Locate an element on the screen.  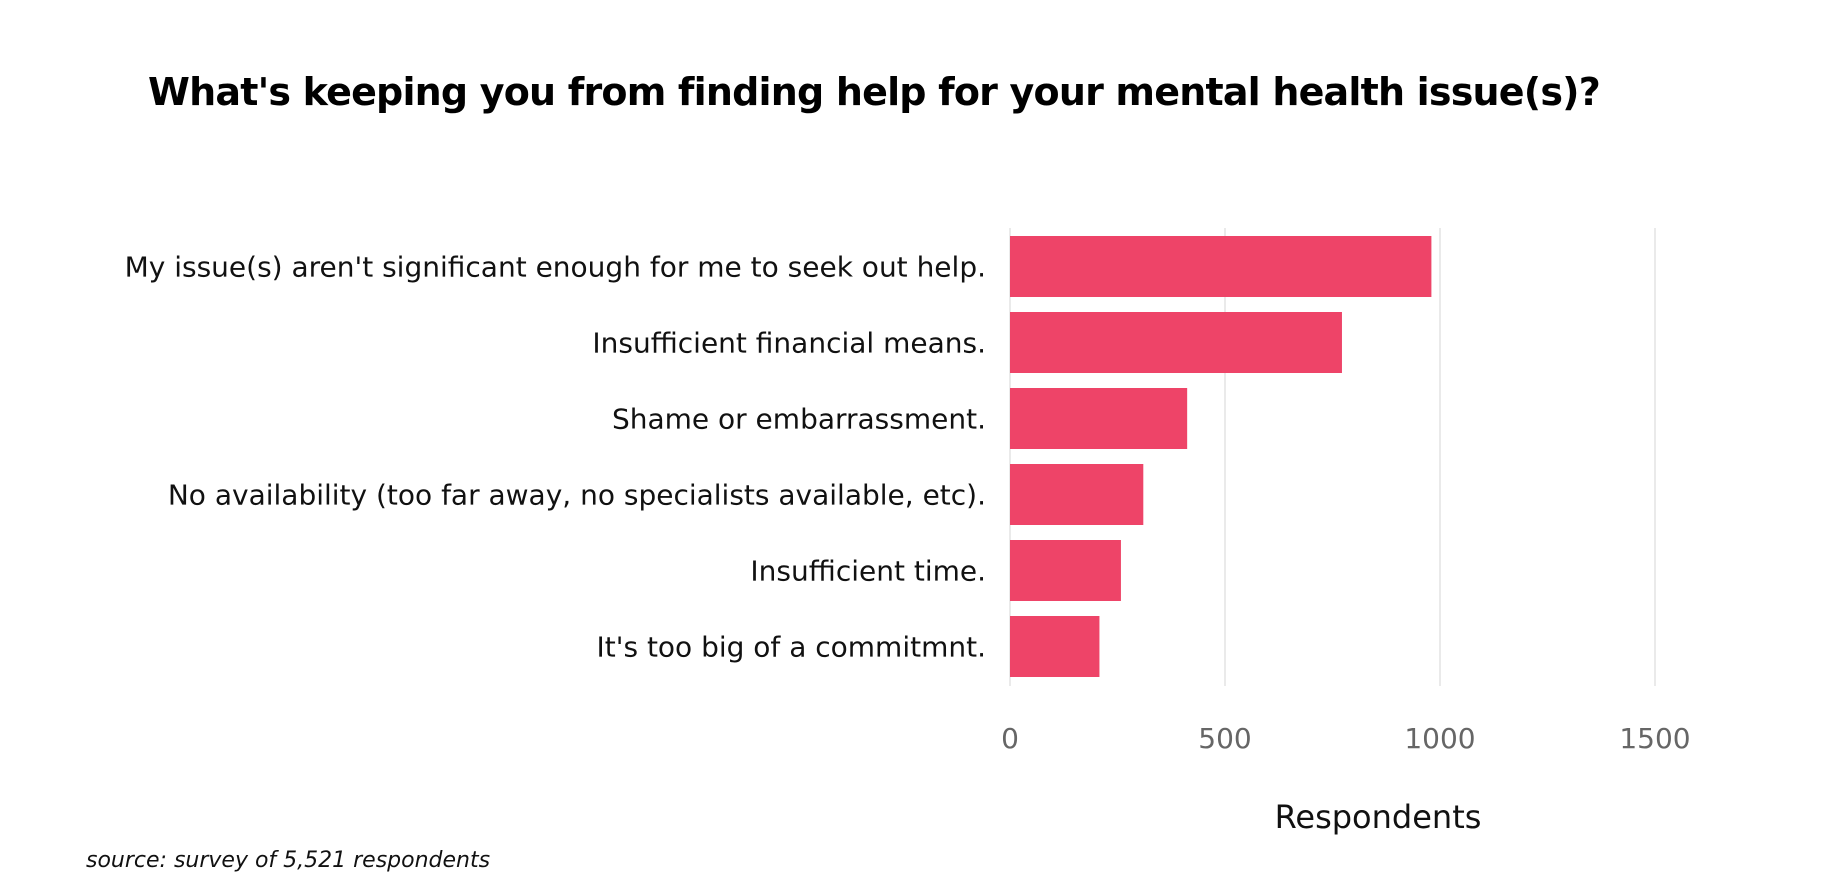
x-tick-label: 500 is located at coordinates (1224, 738).